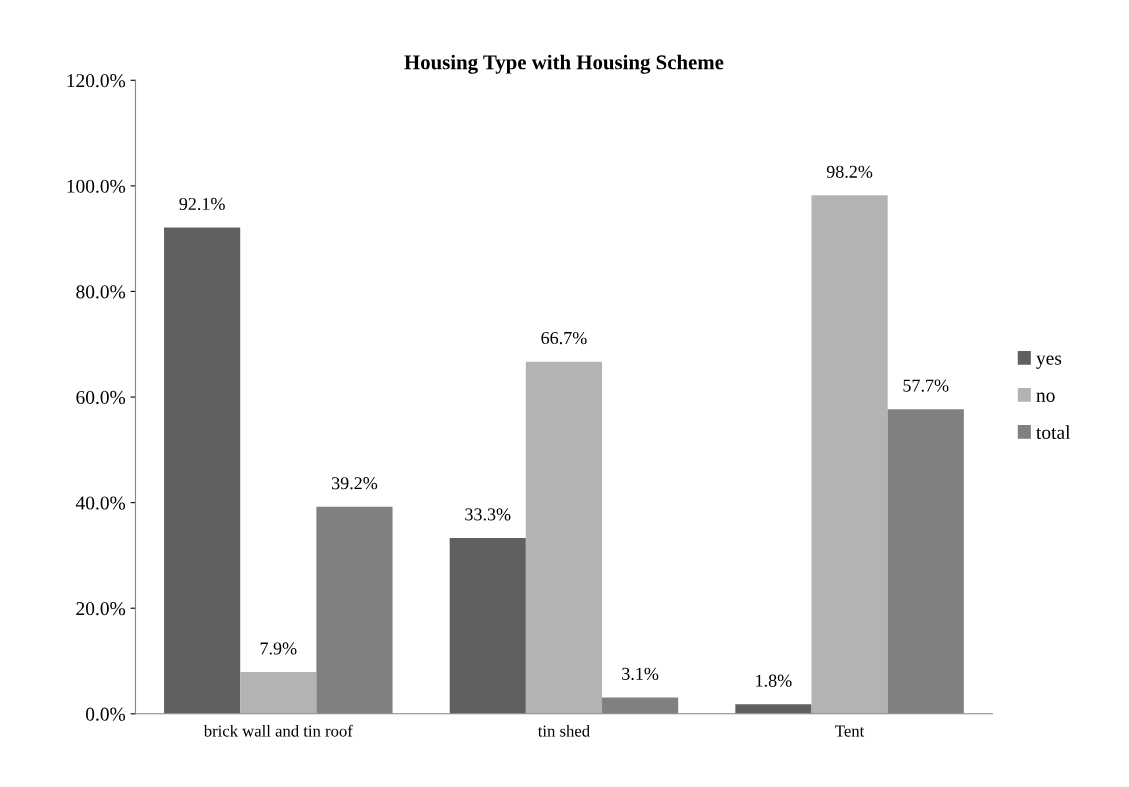  Describe the element at coordinates (850, 731) in the screenshot. I see `x-tick-label: Tent` at that location.